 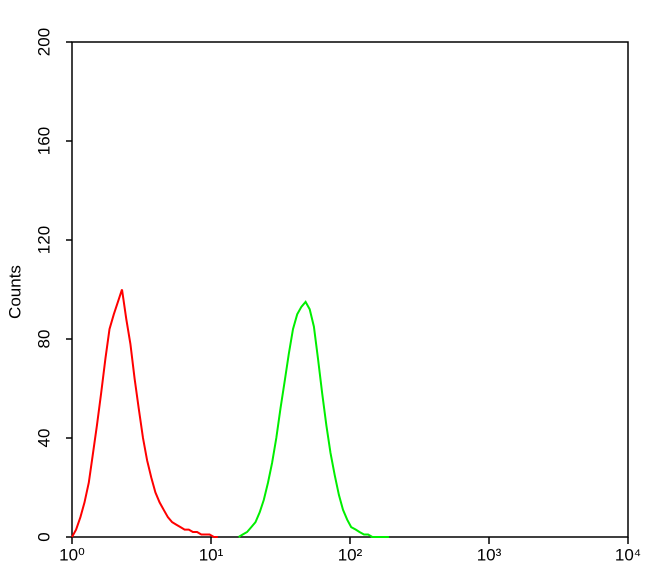 I want to click on y-tick-label: 120, so click(x=43, y=240).